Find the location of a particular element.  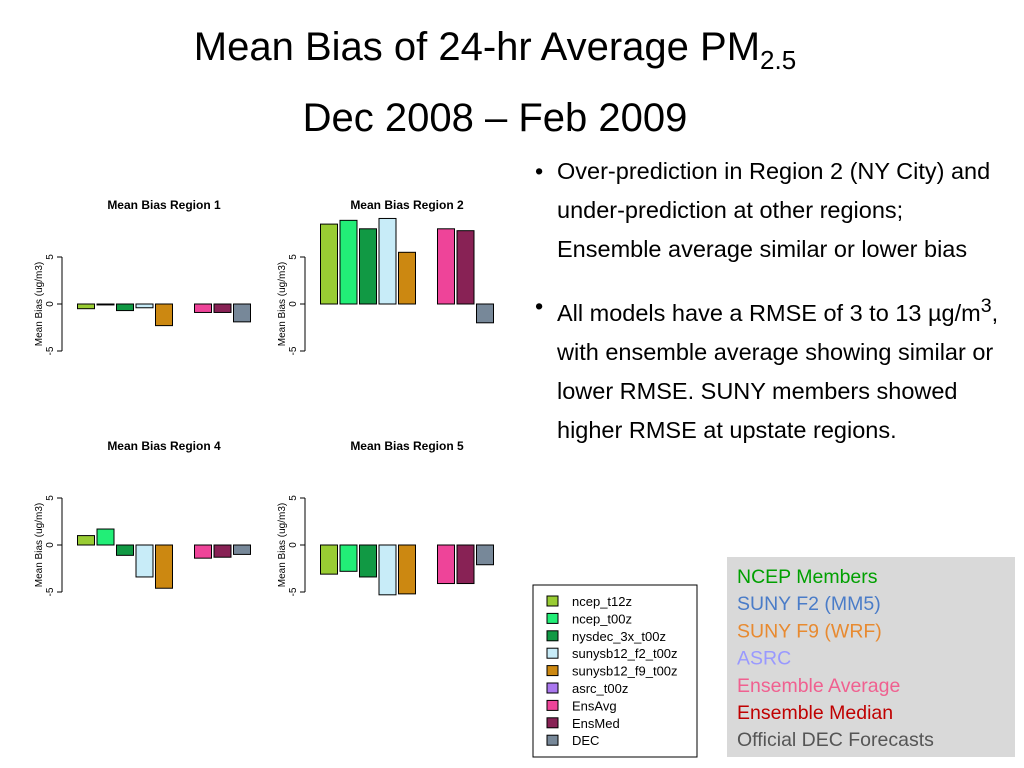

legend-label: sunysb12_f9_t00z is located at coordinates (625, 671).